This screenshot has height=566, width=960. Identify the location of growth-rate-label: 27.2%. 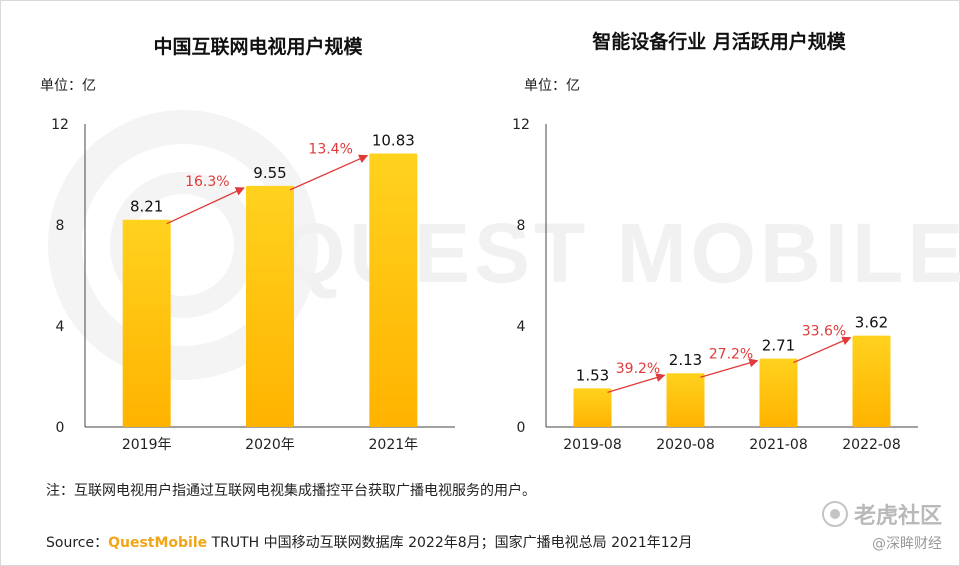
(731, 355).